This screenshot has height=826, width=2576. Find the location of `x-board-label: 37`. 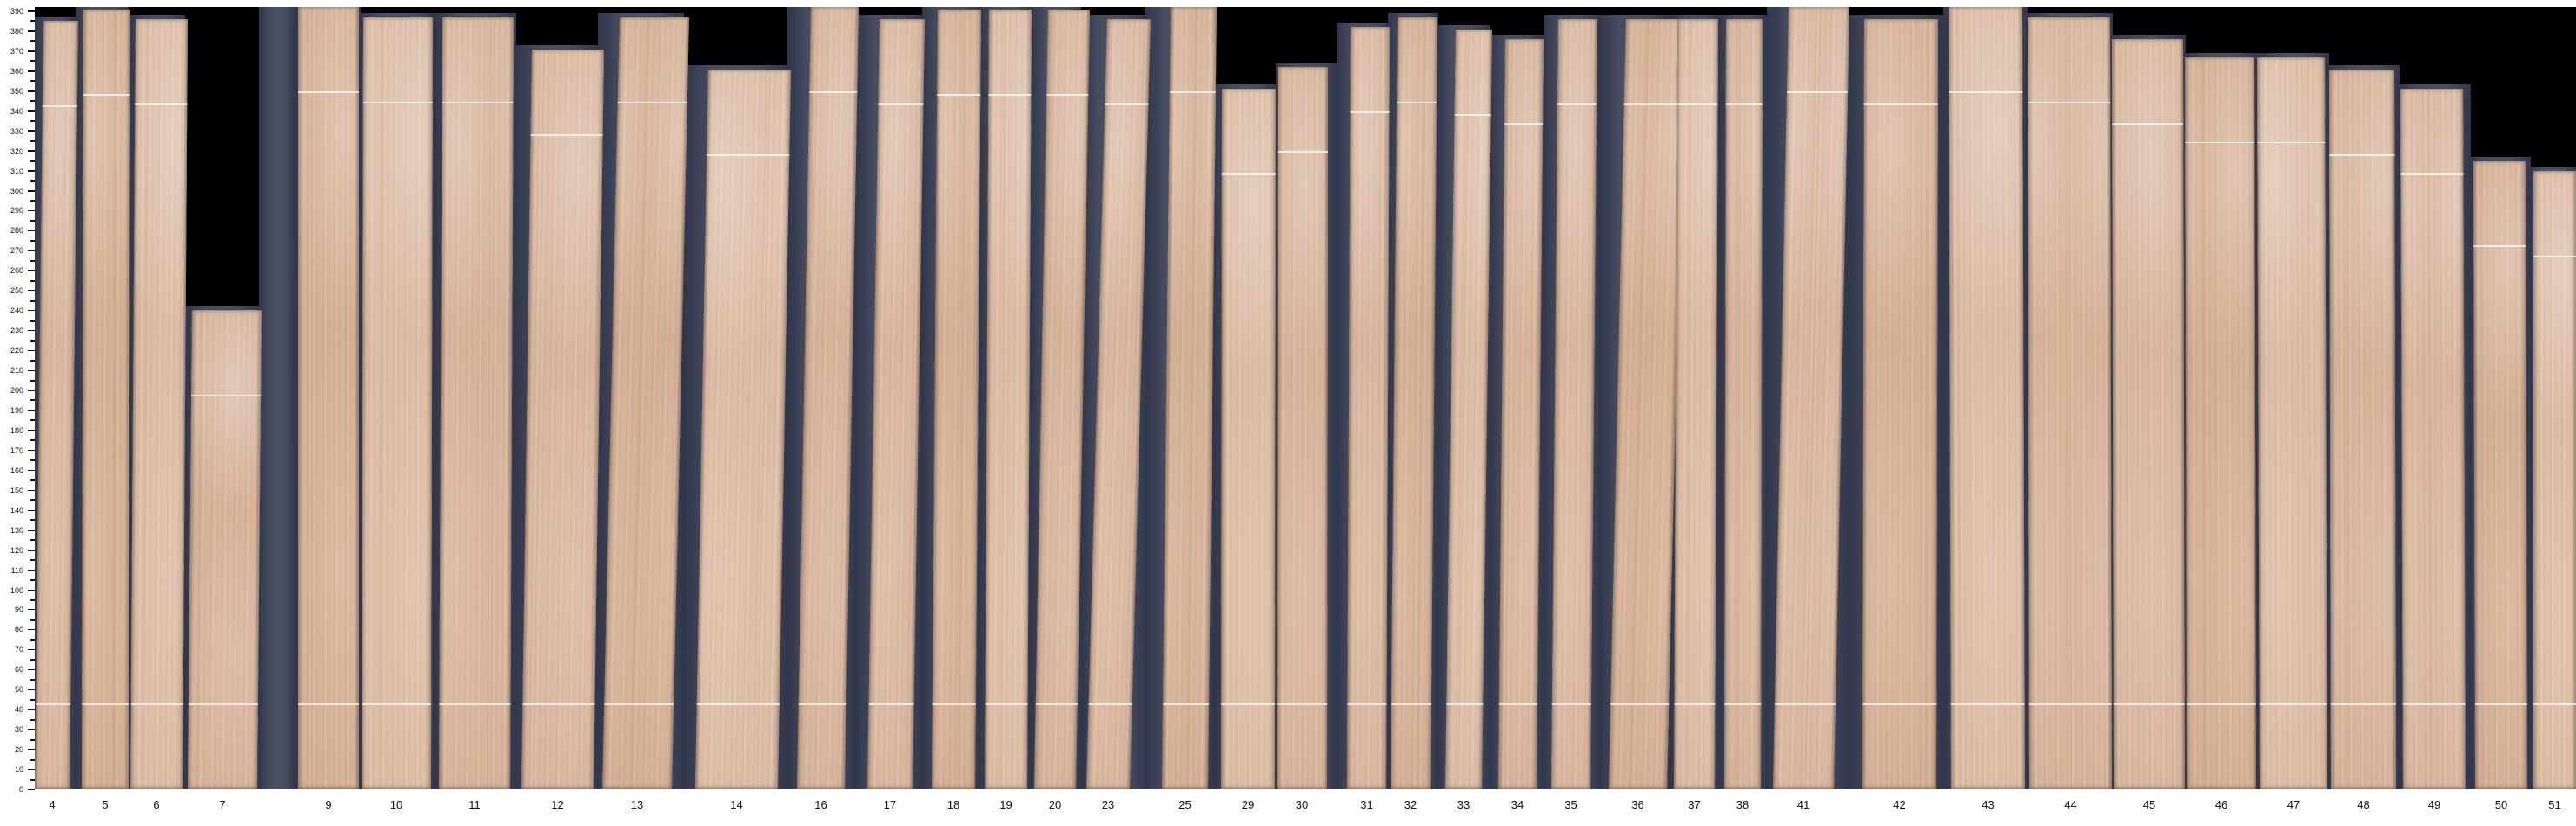

x-board-label: 37 is located at coordinates (1694, 804).